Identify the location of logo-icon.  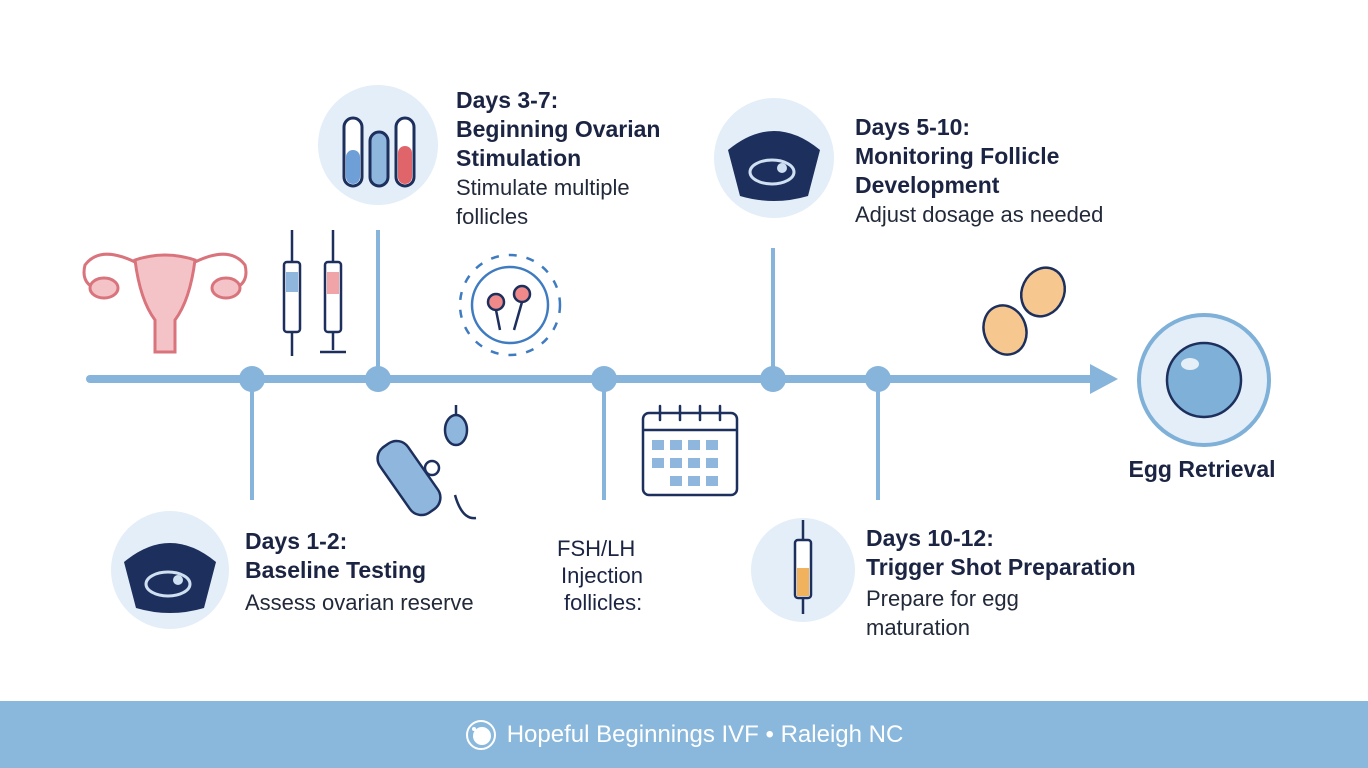
(480, 734).